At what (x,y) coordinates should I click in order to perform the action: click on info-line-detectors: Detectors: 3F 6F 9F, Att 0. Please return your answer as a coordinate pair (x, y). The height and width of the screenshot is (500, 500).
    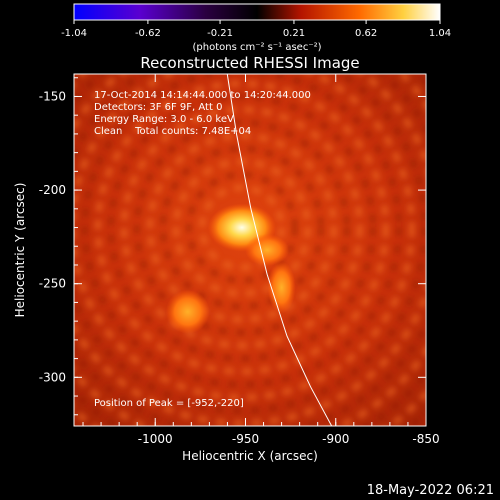
    Looking at the image, I should click on (158, 107).